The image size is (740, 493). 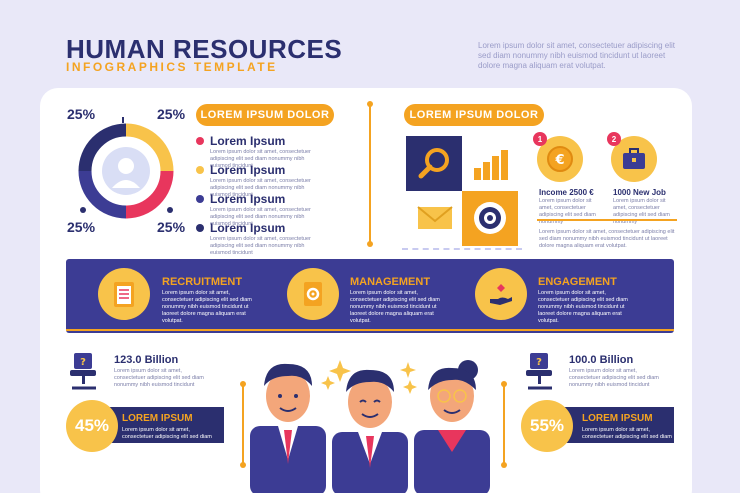 I want to click on ribbon-right, so click(x=614, y=425).